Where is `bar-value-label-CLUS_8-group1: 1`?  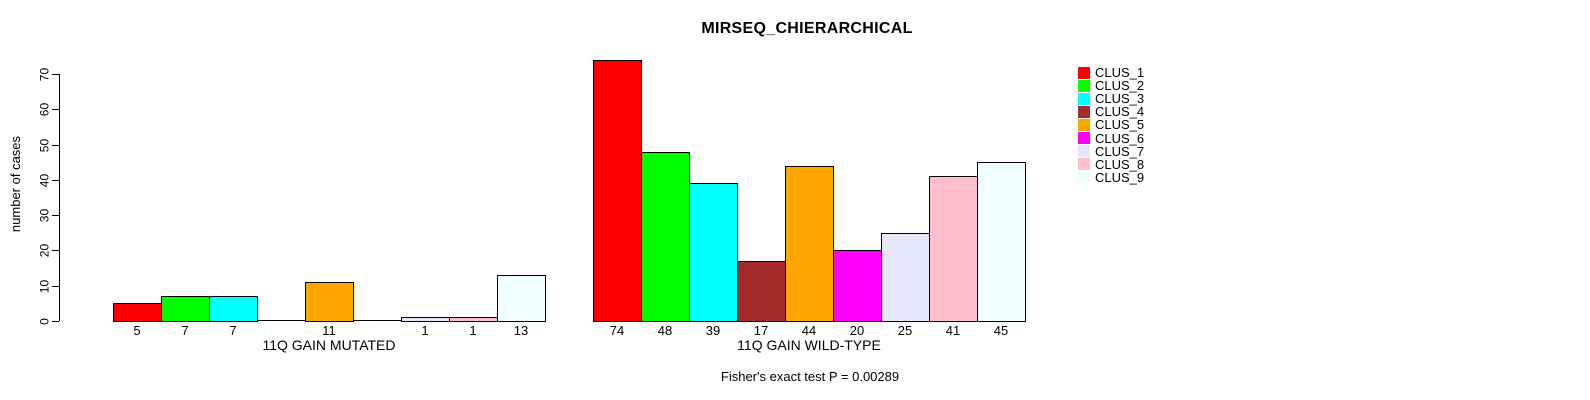
bar-value-label-CLUS_8-group1: 1 is located at coordinates (473, 330).